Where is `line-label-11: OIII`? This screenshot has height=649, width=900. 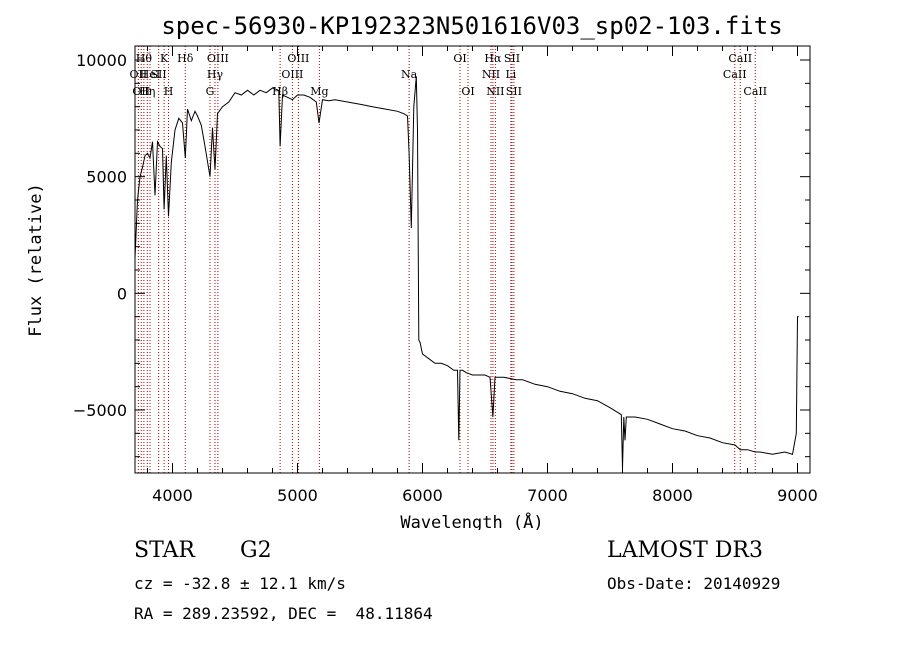 line-label-11: OIII is located at coordinates (218, 58).